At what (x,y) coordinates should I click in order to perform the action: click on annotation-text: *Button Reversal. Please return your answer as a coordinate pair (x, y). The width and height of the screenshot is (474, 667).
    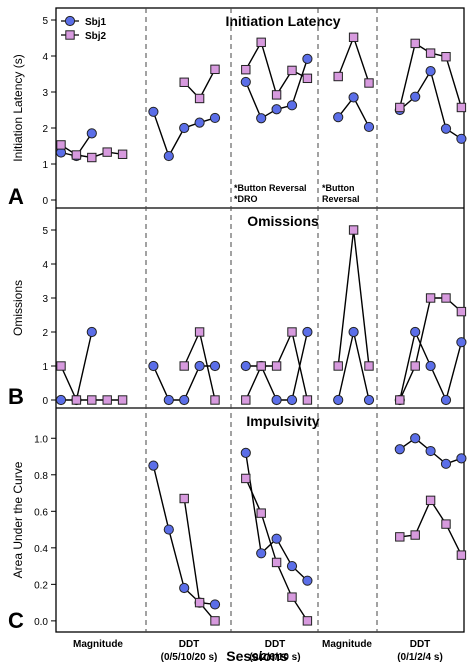
    Looking at the image, I should click on (270, 188).